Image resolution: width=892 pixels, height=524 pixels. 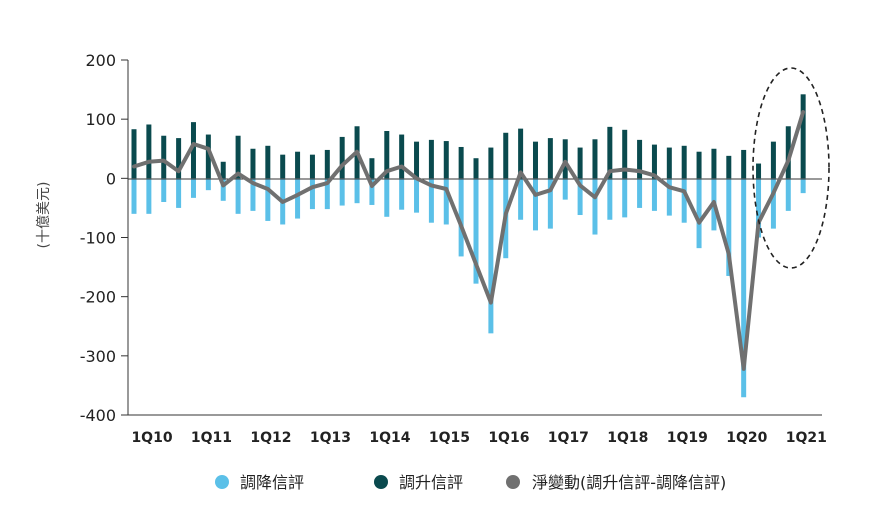 I want to click on y-tick-label: 100, so click(x=100, y=119).